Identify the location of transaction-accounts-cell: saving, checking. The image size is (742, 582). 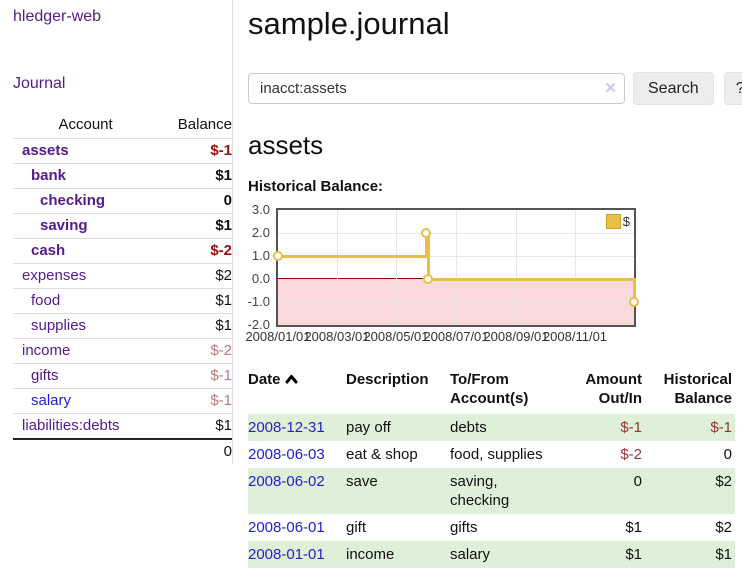
(509, 491).